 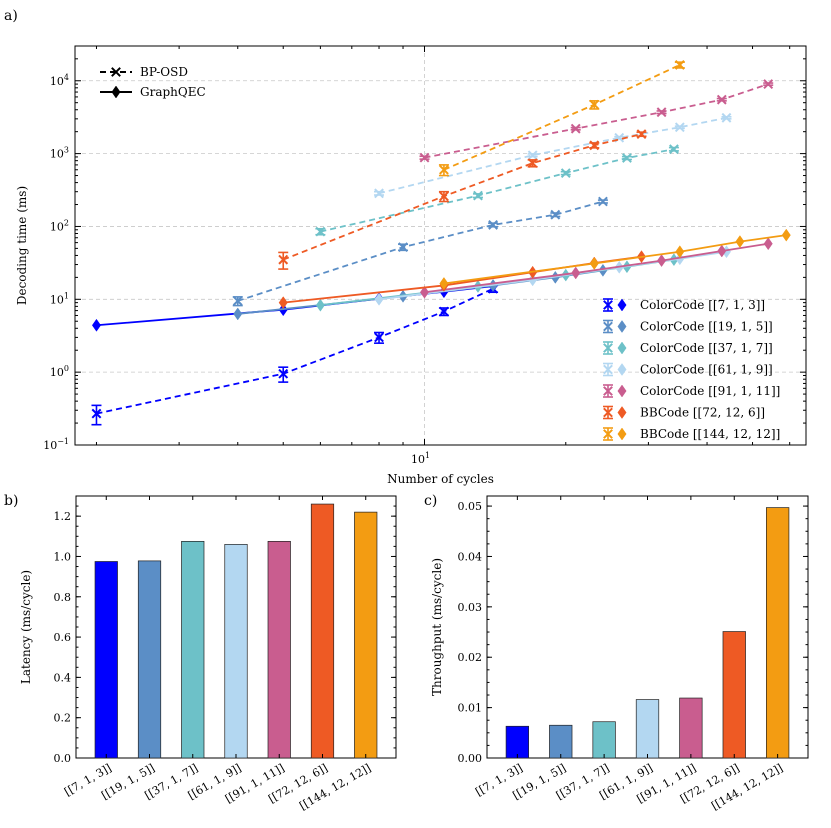 What do you see at coordinates (59, 298) in the screenshot?
I see `y-tick-label: 10¹` at bounding box center [59, 298].